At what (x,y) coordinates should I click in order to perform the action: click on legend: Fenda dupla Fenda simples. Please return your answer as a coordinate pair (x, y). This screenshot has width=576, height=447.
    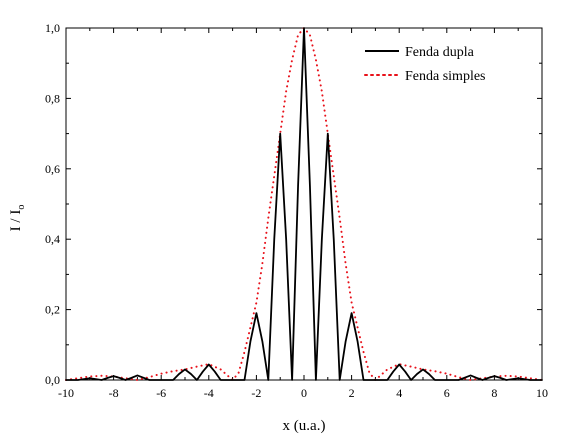
    Looking at the image, I should click on (425, 64).